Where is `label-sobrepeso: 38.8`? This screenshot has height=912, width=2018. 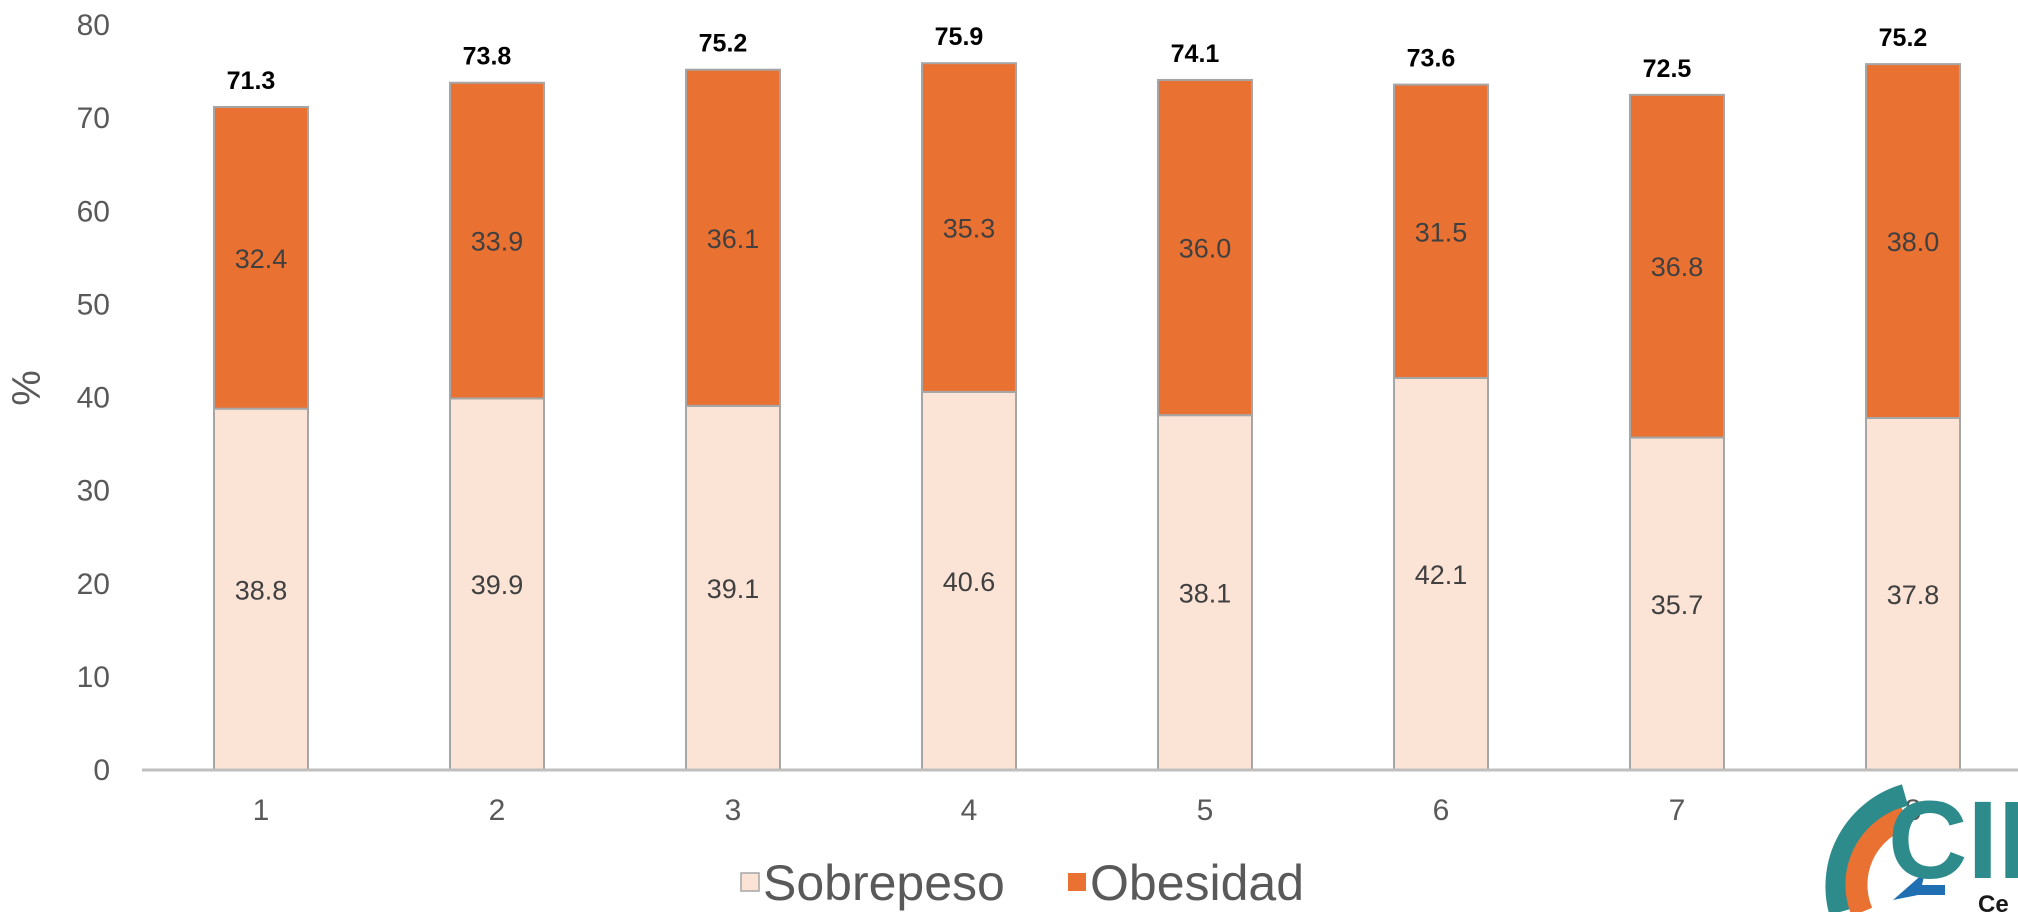
label-sobrepeso: 38.8 is located at coordinates (261, 590).